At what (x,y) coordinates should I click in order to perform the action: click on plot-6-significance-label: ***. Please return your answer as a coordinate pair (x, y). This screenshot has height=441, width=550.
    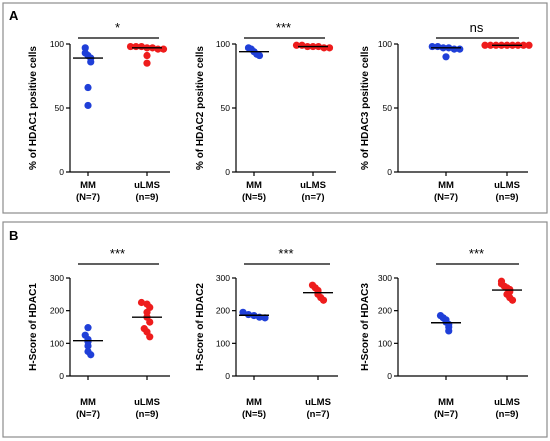
    Looking at the image, I should click on (476, 253).